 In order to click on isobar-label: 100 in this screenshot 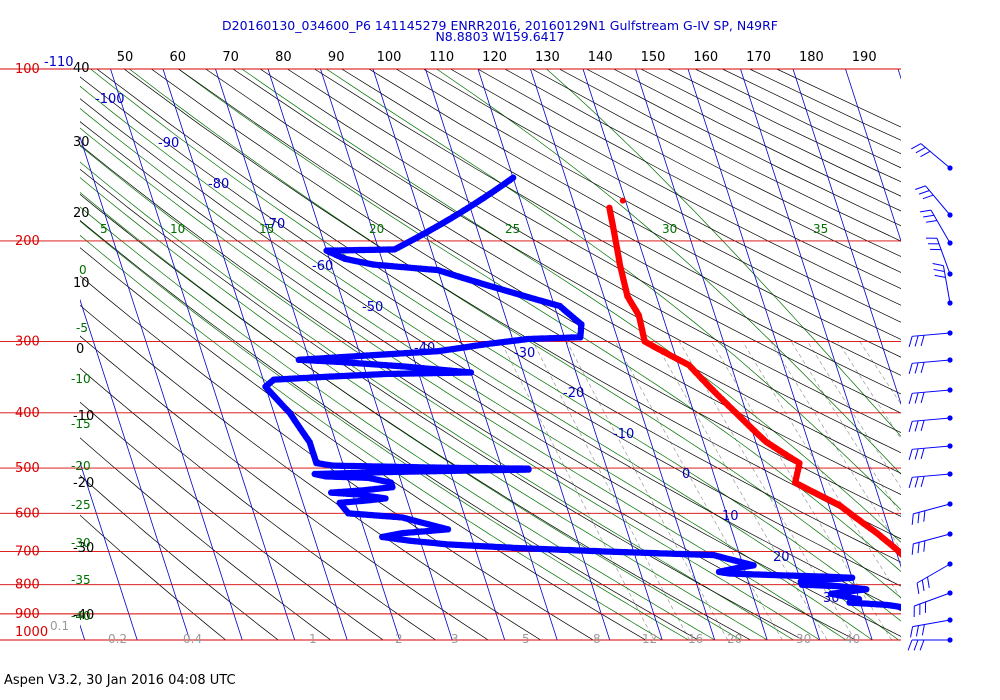, I will do `click(27, 69)`.